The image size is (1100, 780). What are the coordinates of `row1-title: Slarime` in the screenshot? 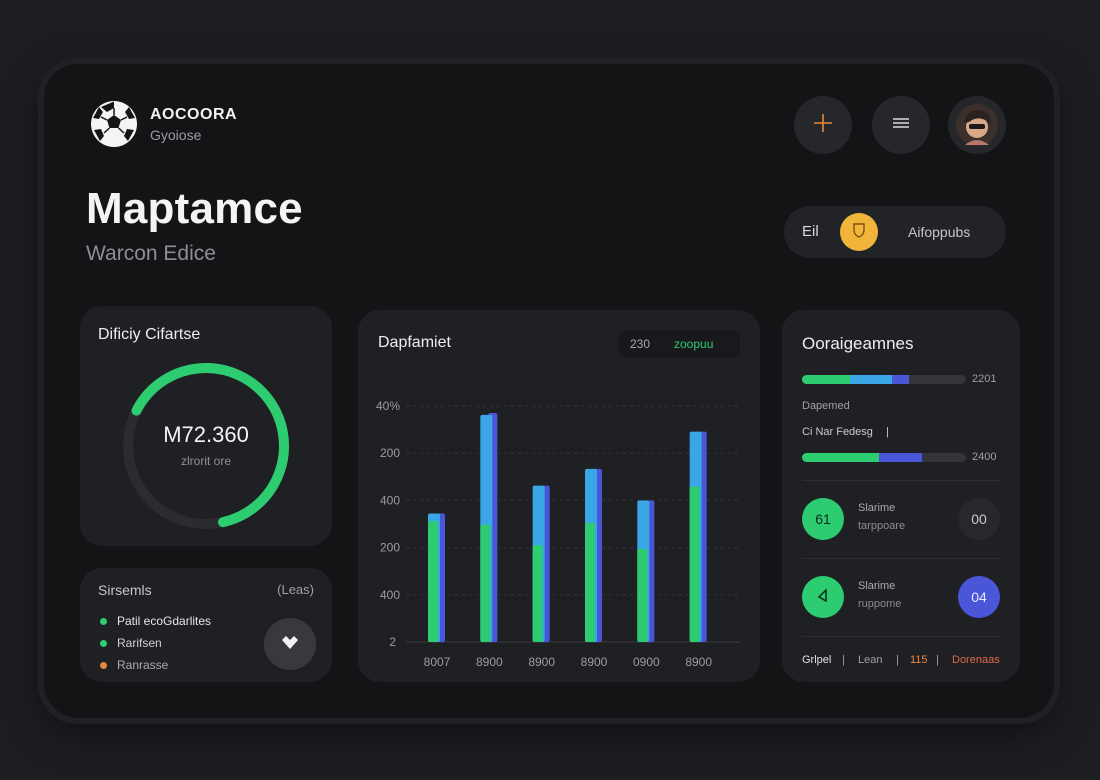 It's located at (877, 508).